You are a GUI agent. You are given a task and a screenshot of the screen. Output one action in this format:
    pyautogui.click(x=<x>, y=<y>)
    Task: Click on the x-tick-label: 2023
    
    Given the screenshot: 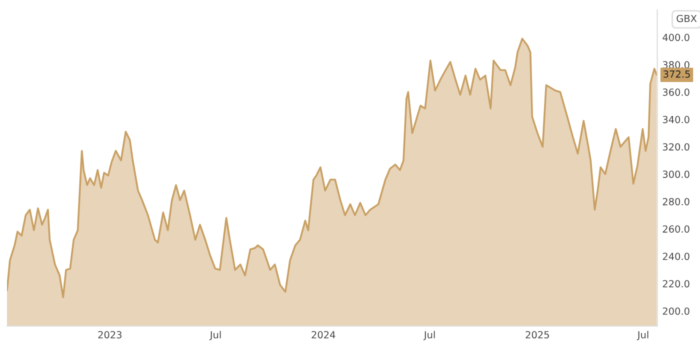 What is the action you would take?
    pyautogui.click(x=110, y=334)
    